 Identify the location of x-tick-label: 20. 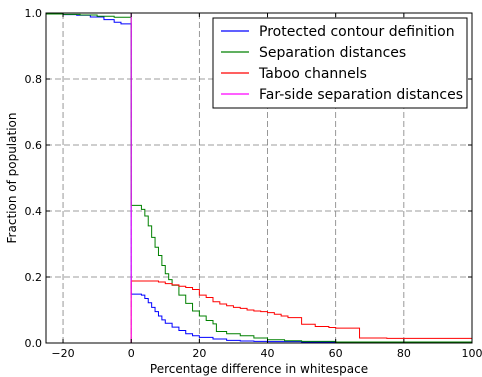
(199, 353).